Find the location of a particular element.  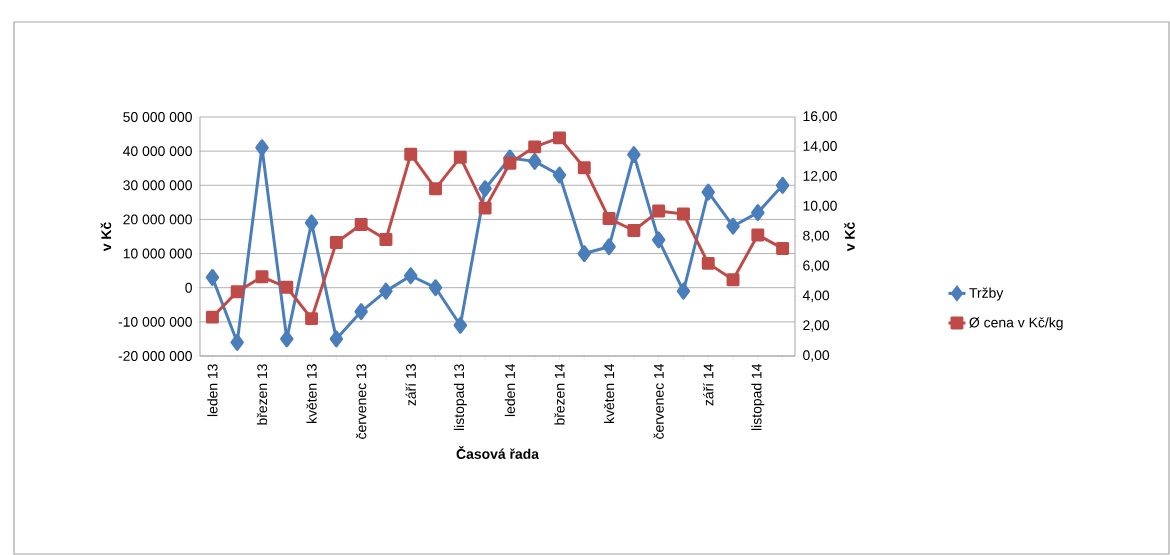

y-tick-label: 30 000 000 is located at coordinates (157, 185).